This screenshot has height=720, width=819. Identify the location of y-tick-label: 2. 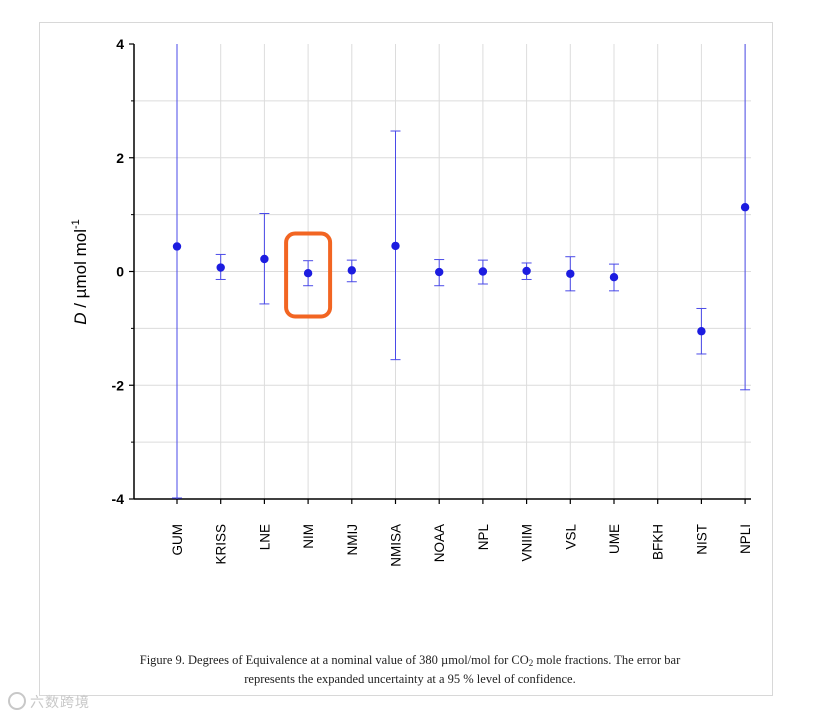
(120, 158).